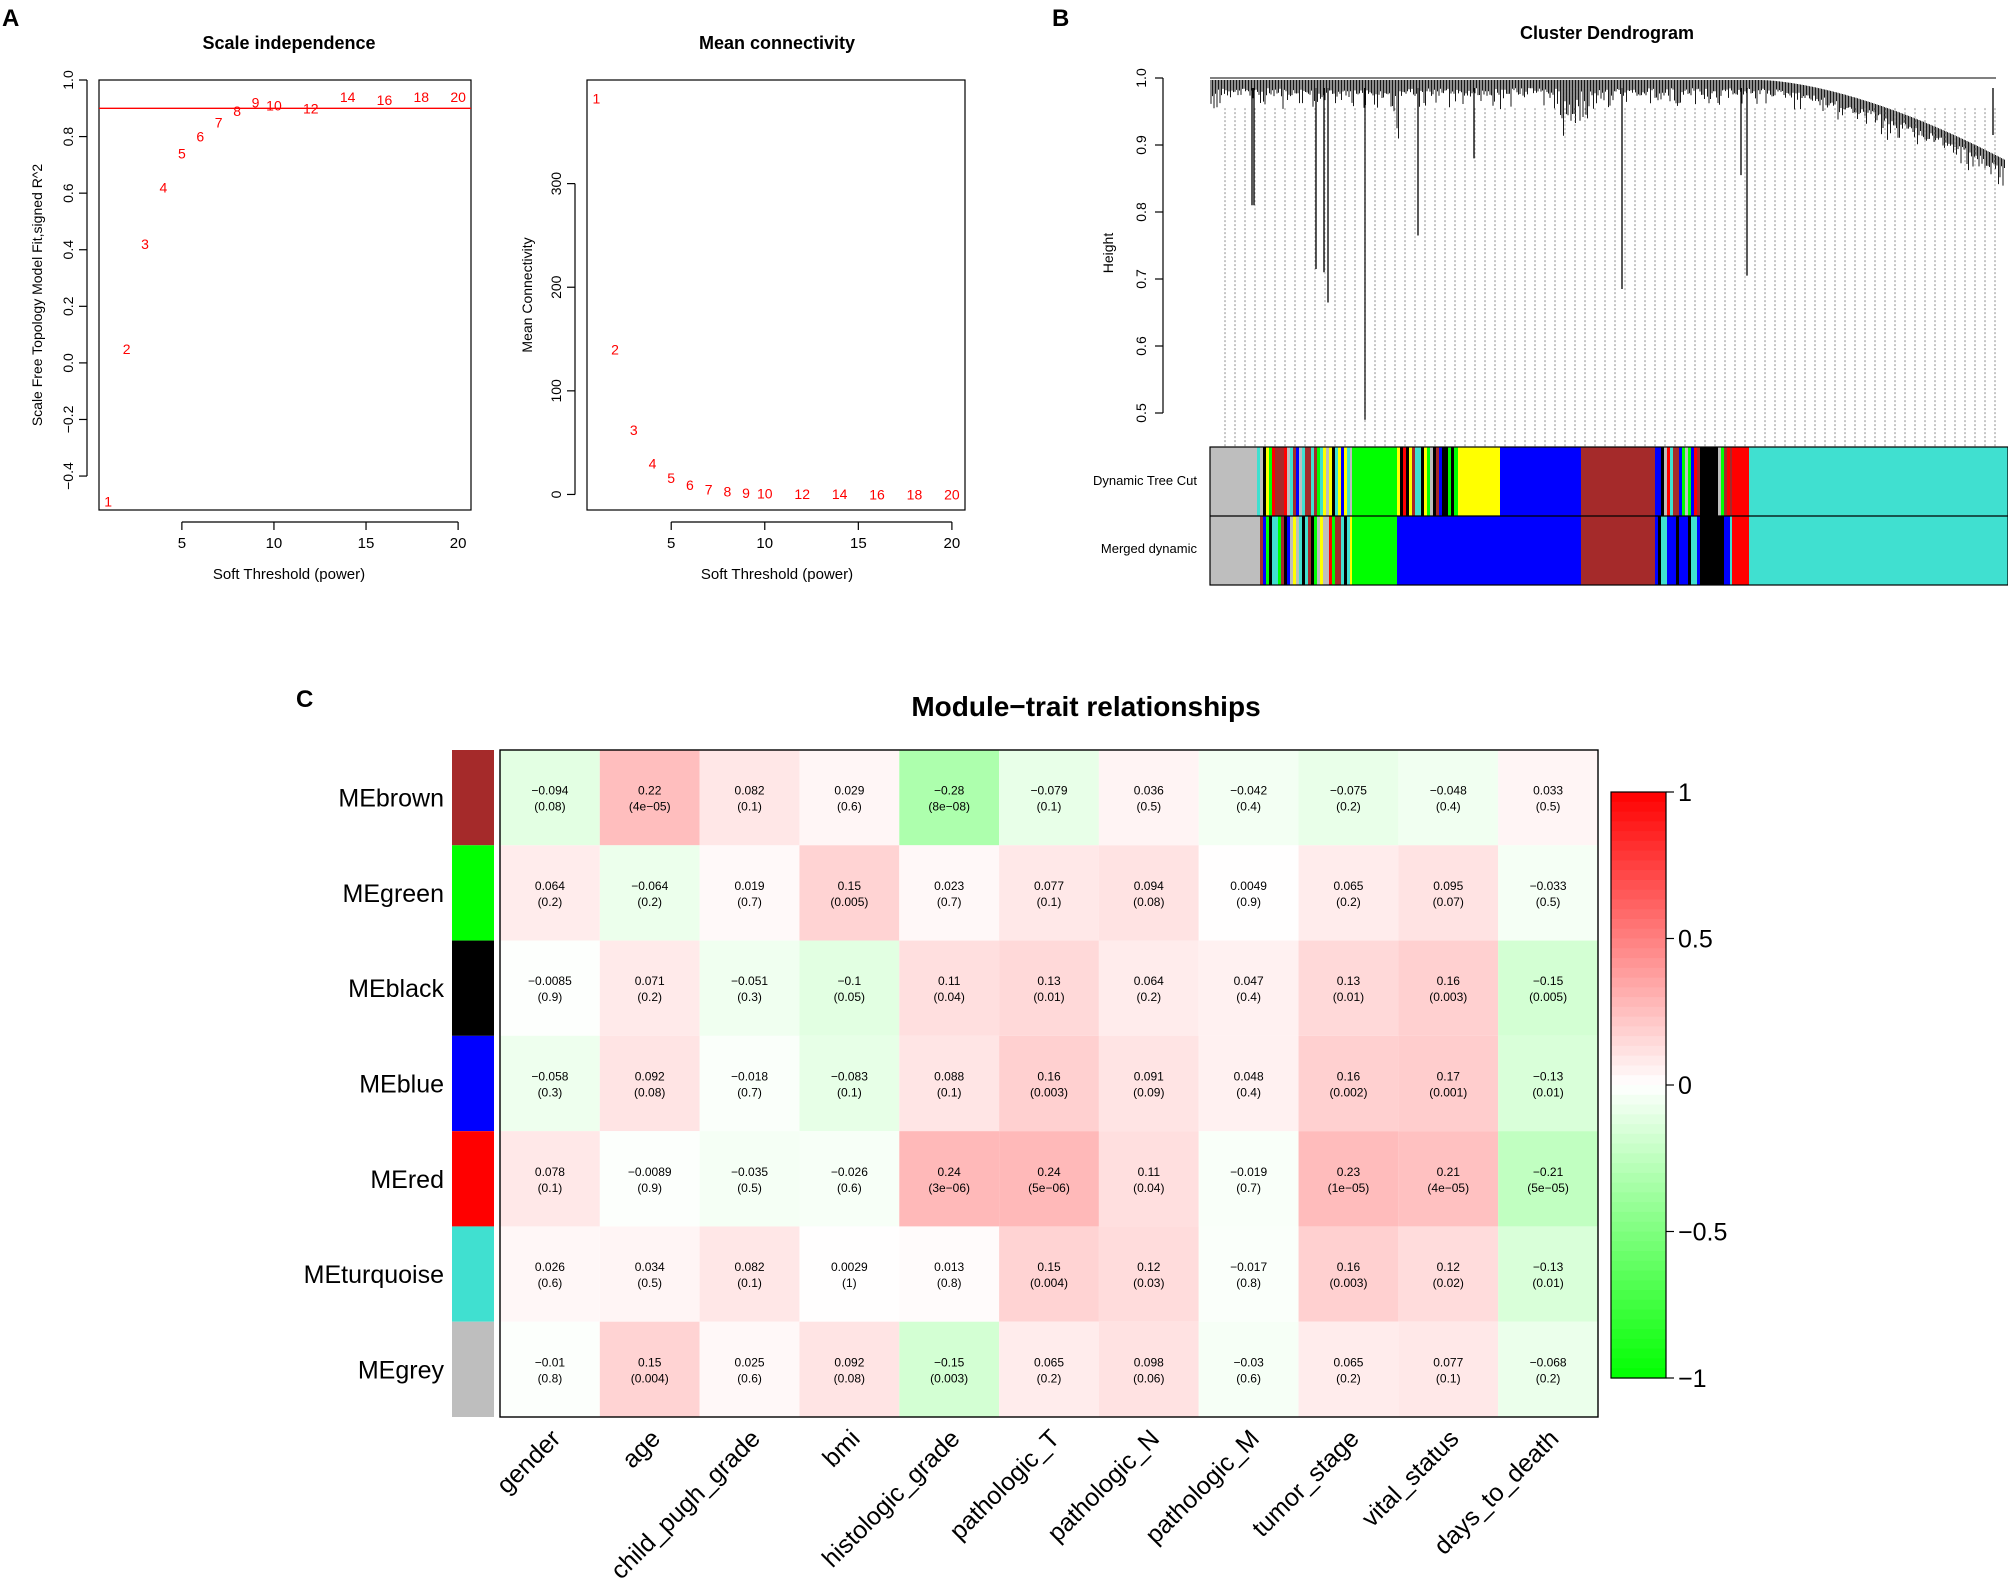 The width and height of the screenshot is (2008, 1586). I want to click on heatmap-cell-pvalue: (0.9), so click(649, 1188).